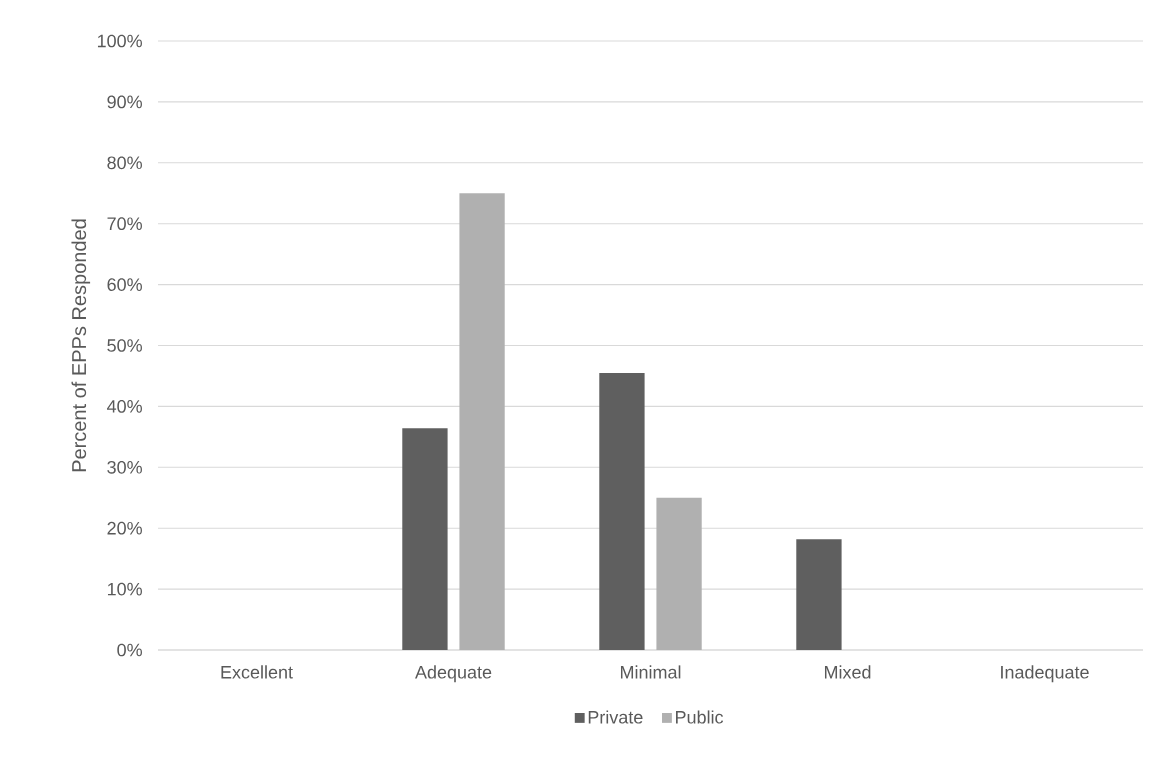  I want to click on y-tick-label: 30%, so click(124, 467).